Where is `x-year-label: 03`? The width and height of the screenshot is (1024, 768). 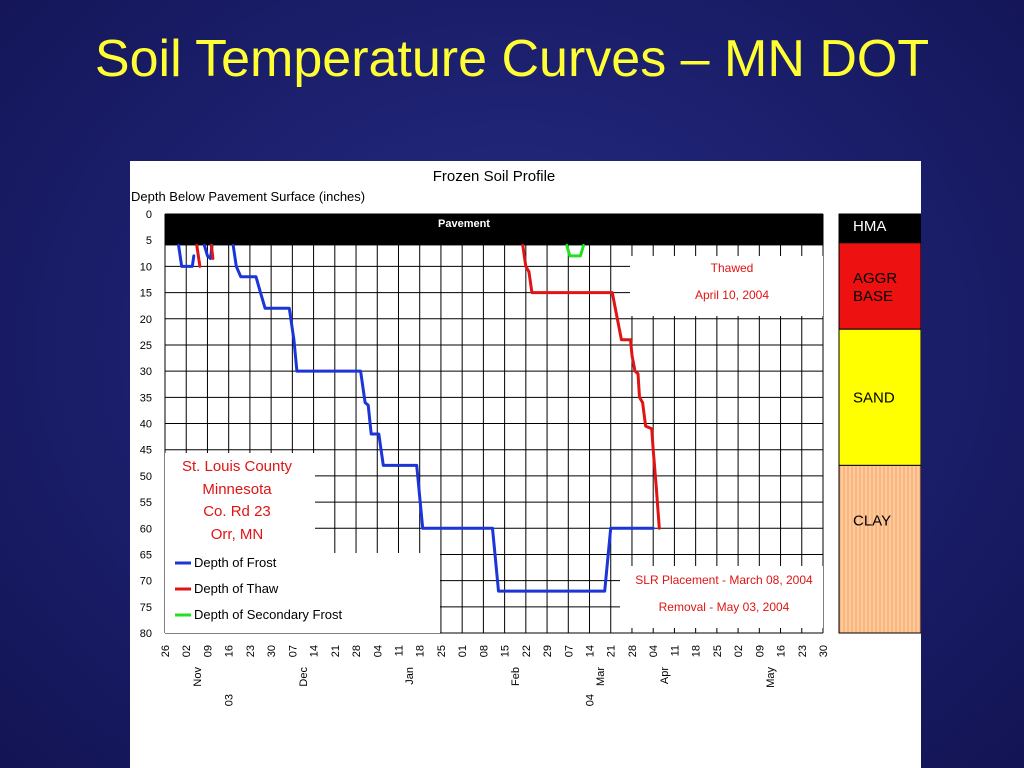 x-year-label: 03 is located at coordinates (230, 700).